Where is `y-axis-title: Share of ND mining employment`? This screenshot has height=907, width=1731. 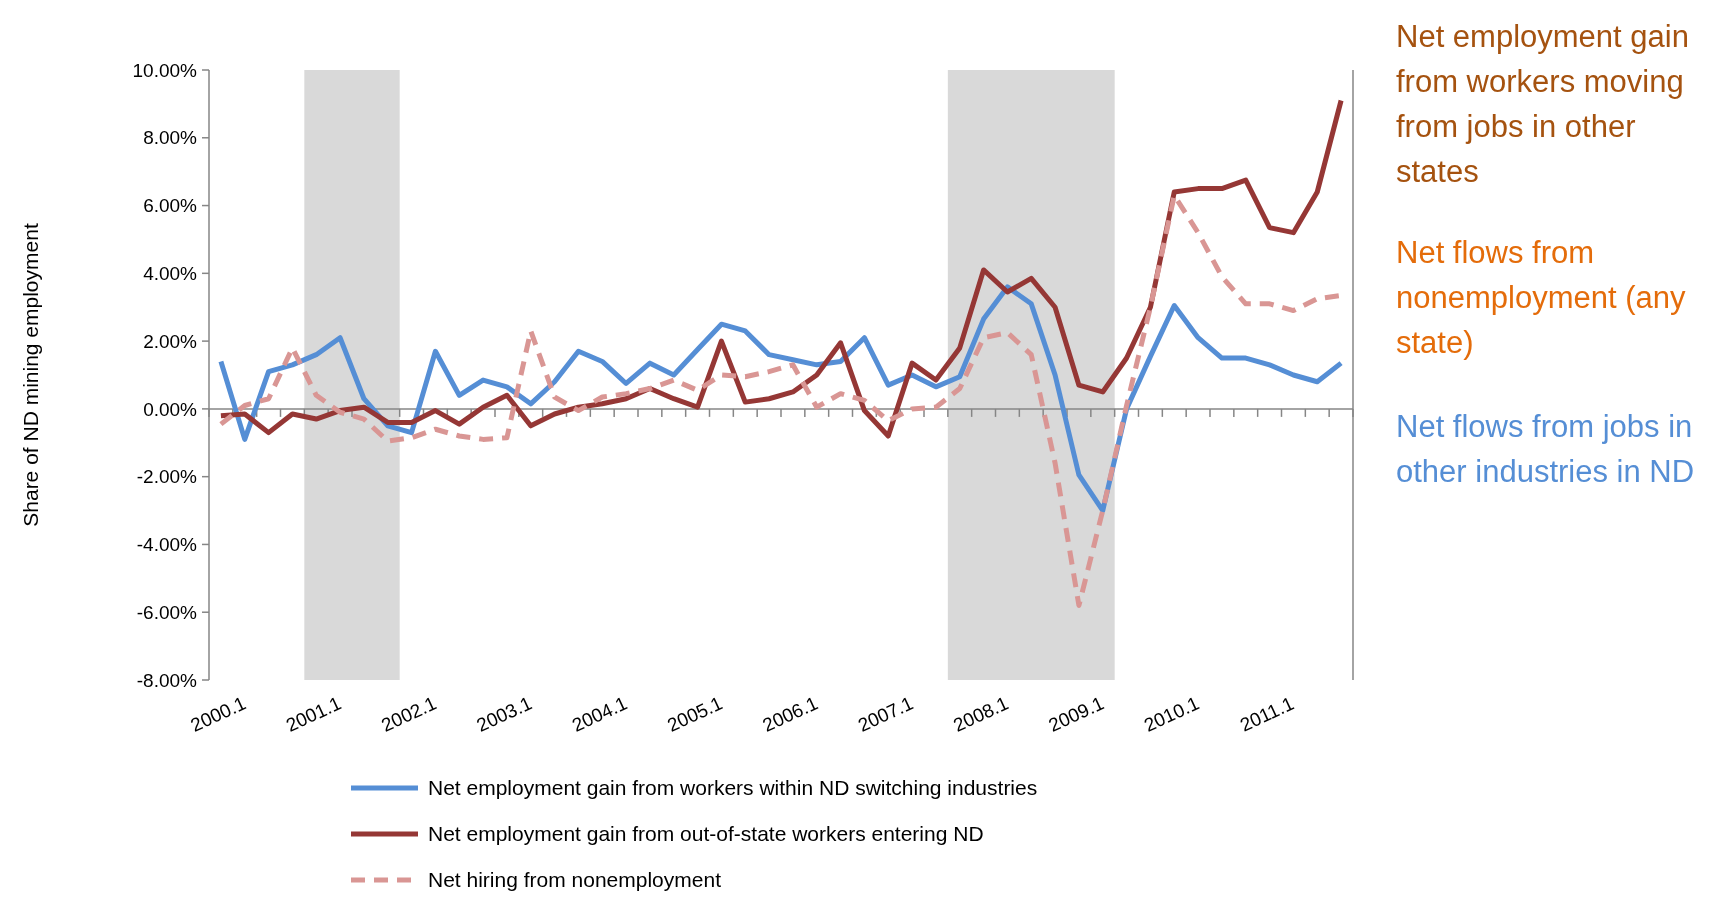
y-axis-title: Share of ND mining employment is located at coordinates (30, 375).